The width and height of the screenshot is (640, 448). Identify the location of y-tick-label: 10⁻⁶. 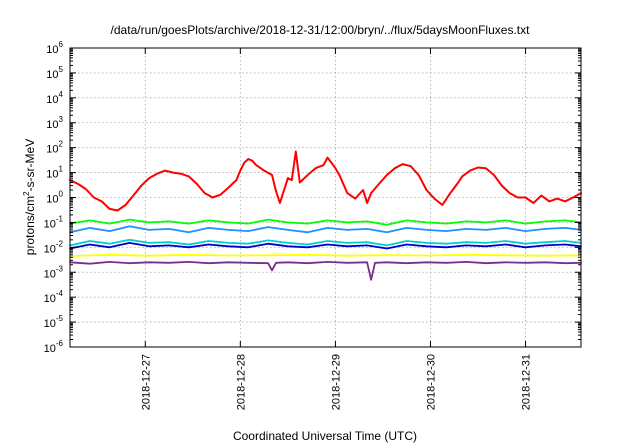
(54, 347).